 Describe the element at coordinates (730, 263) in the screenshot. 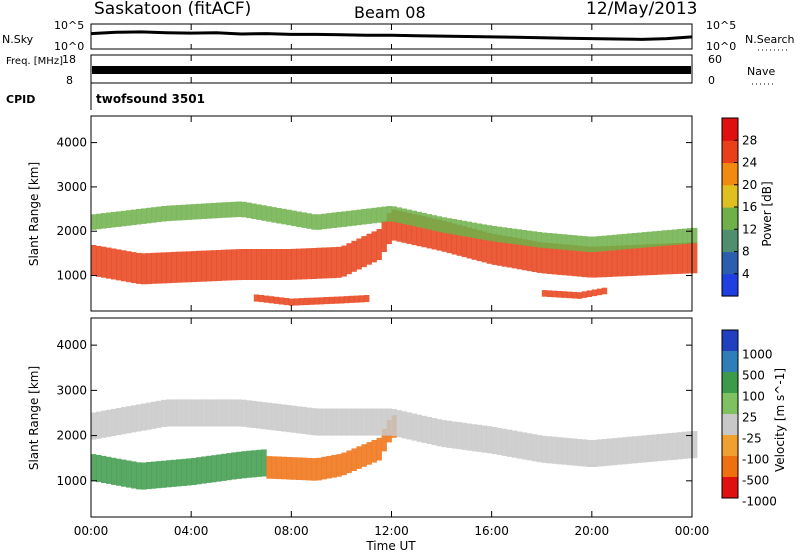

I see `power-colorbar-swatch` at that location.